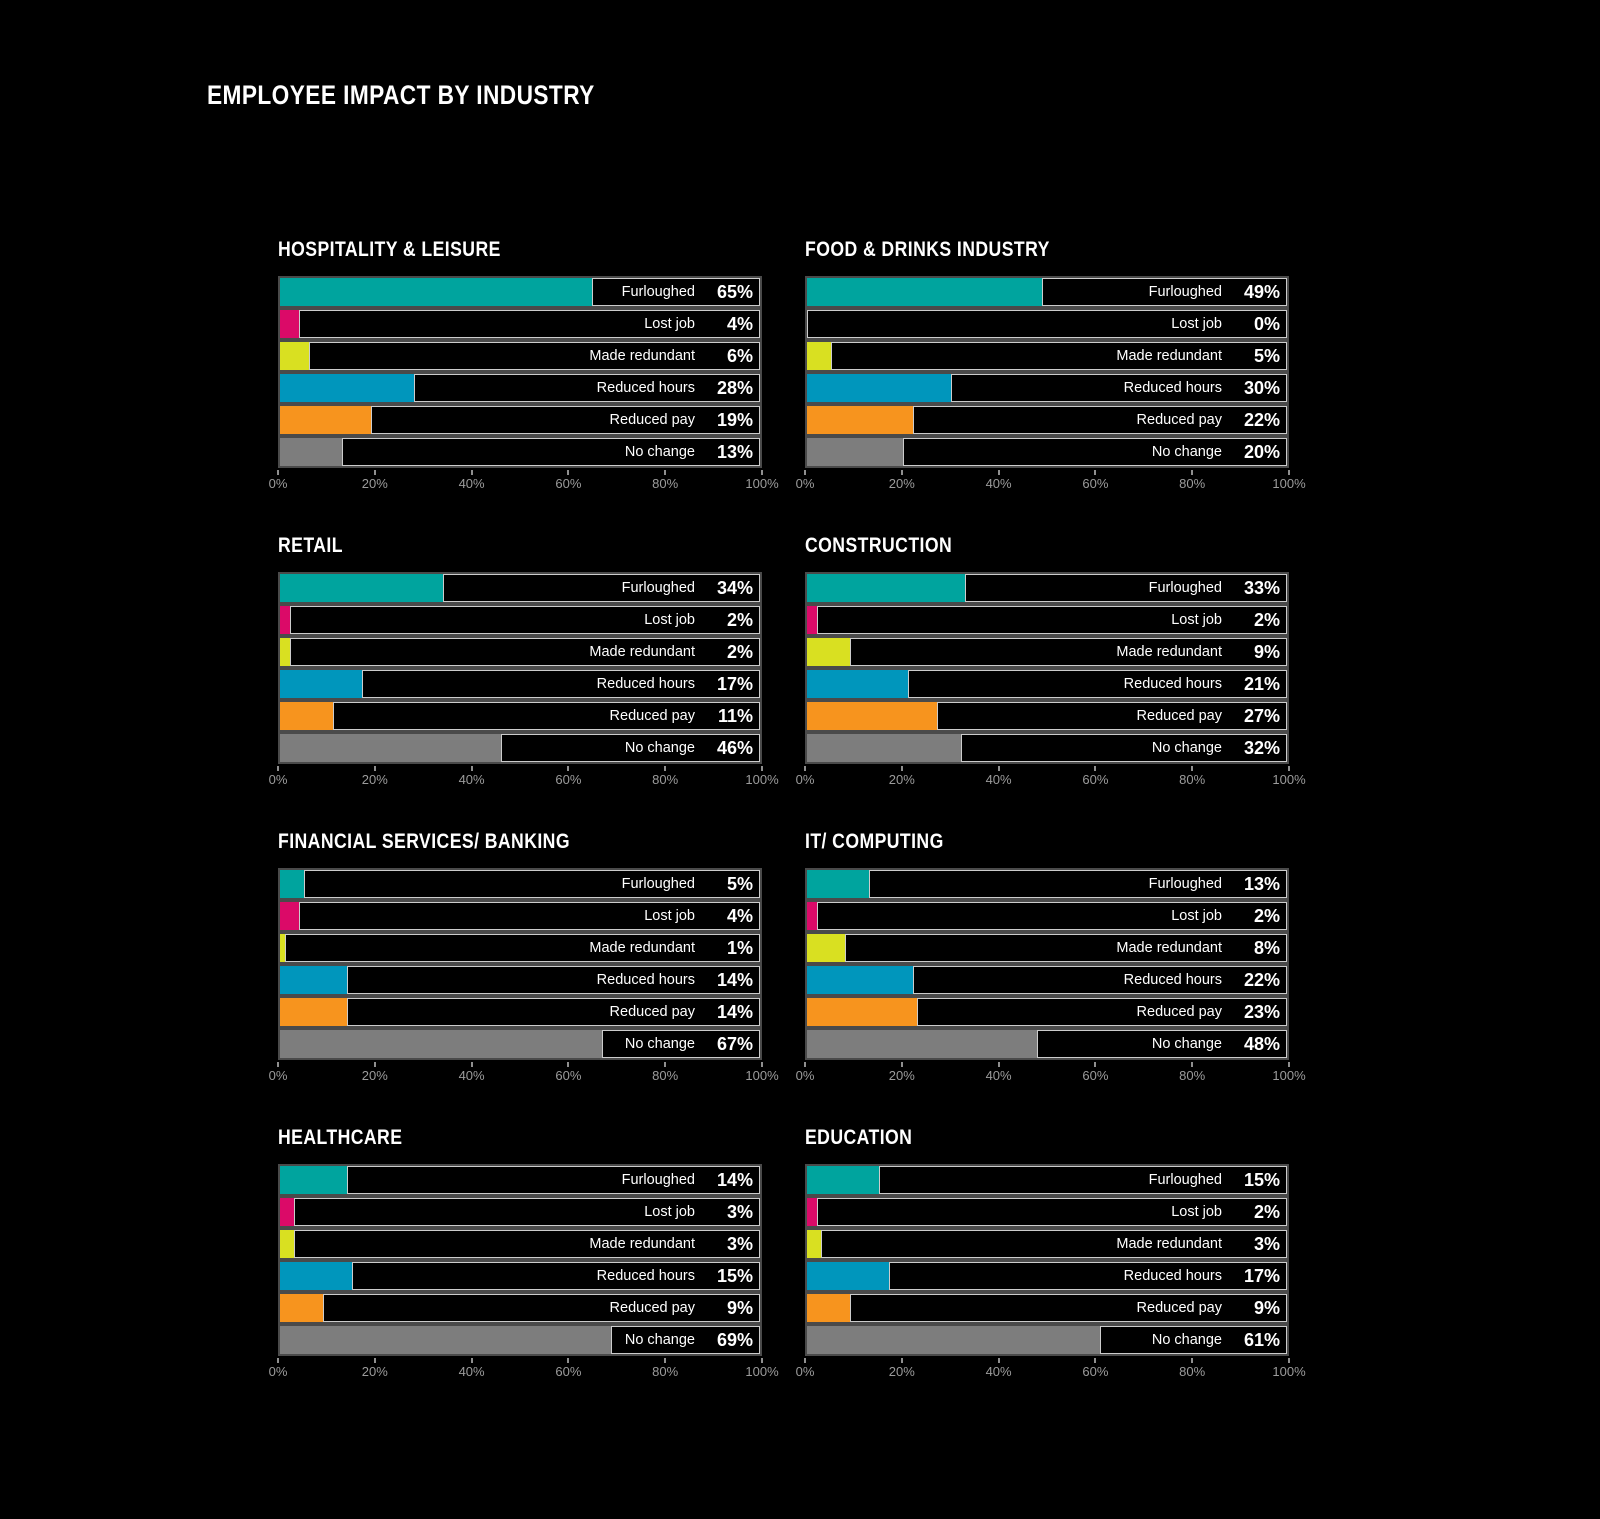 This screenshot has height=1519, width=1600. Describe the element at coordinates (1047, 588) in the screenshot. I see `bar-row-furloughed: Furloughed 33%` at that location.